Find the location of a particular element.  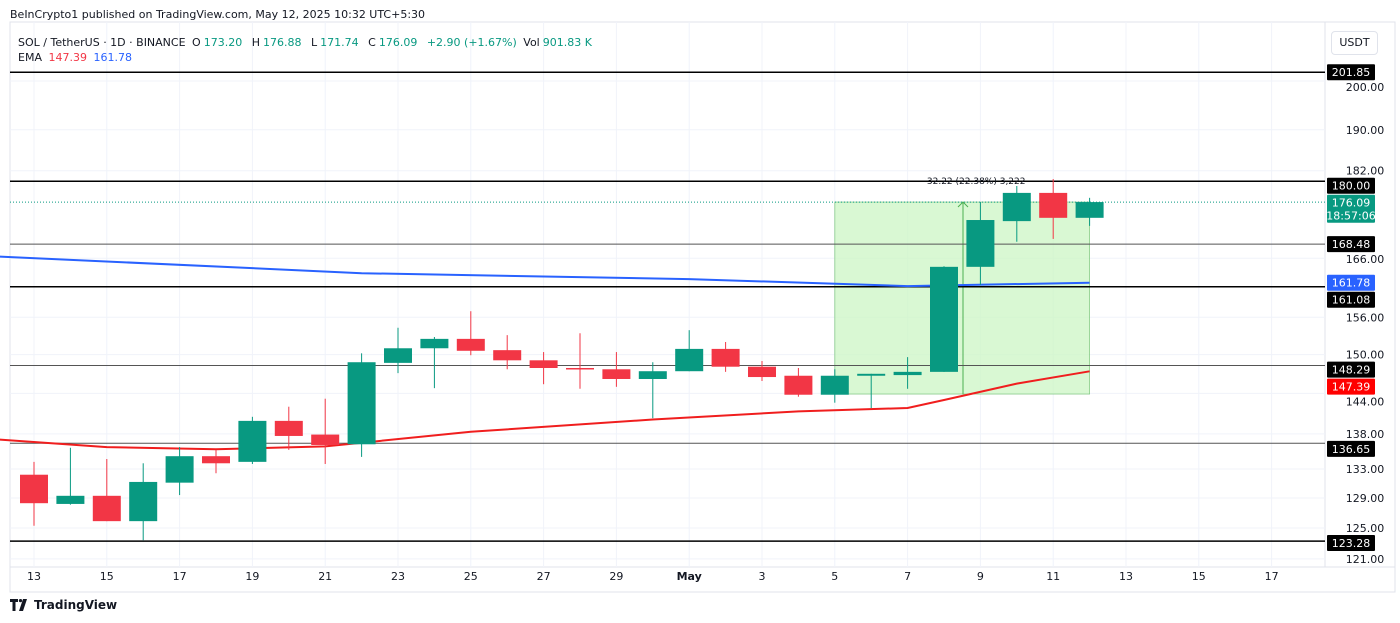

y-tick-label: 190.00 is located at coordinates (1365, 130).